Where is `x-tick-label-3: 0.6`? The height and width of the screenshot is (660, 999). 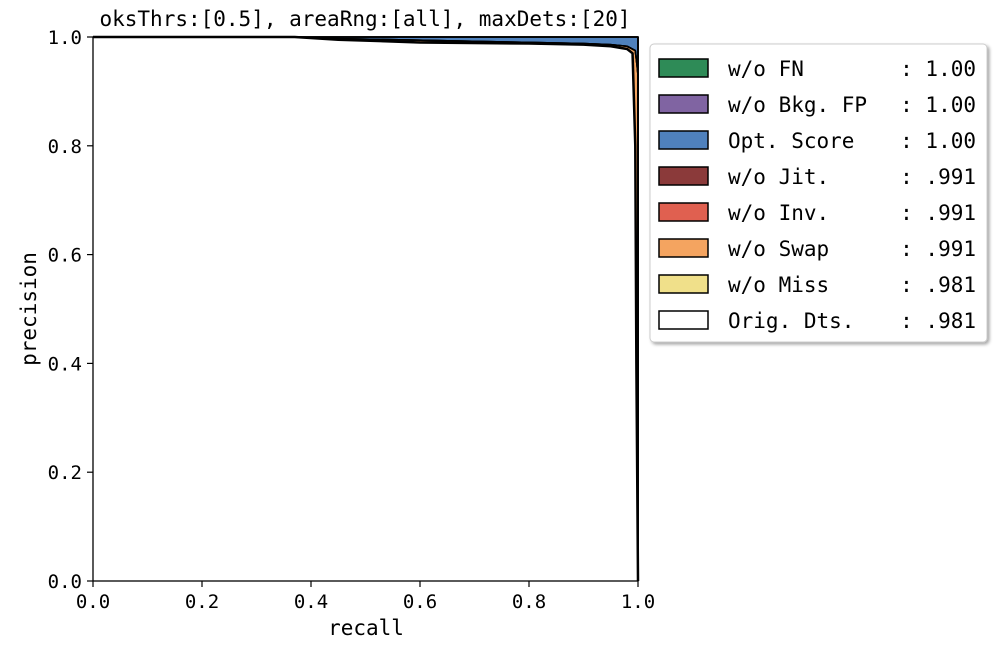
x-tick-label-3: 0.6 is located at coordinates (420, 602).